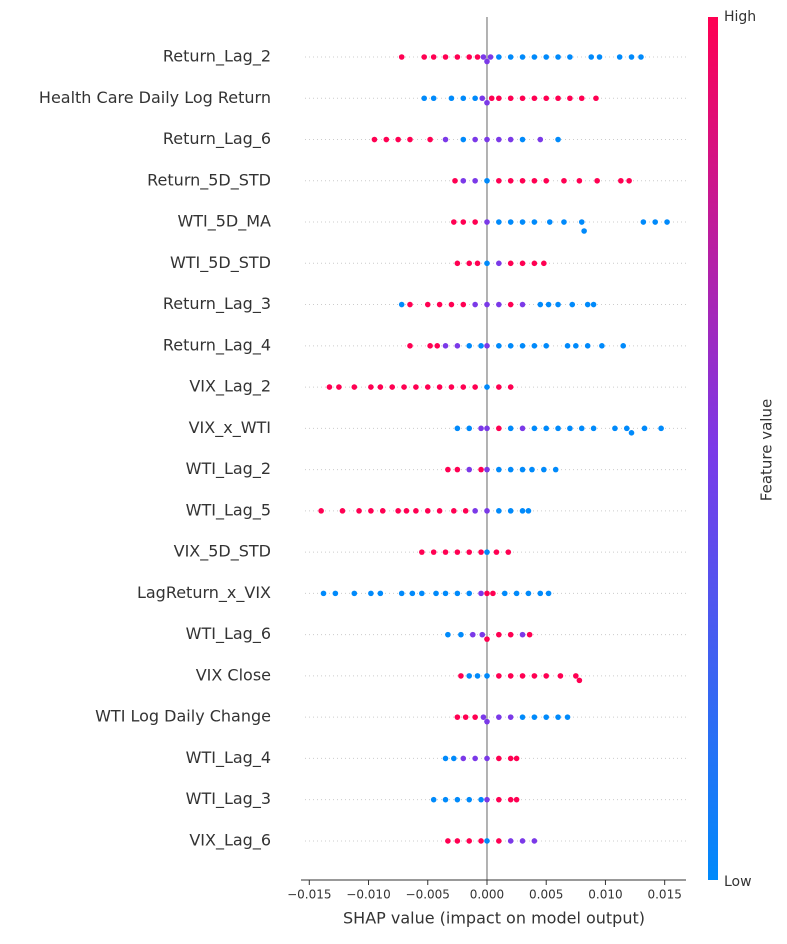  I want to click on feature-label: VIX_Lag_6, so click(230, 840).